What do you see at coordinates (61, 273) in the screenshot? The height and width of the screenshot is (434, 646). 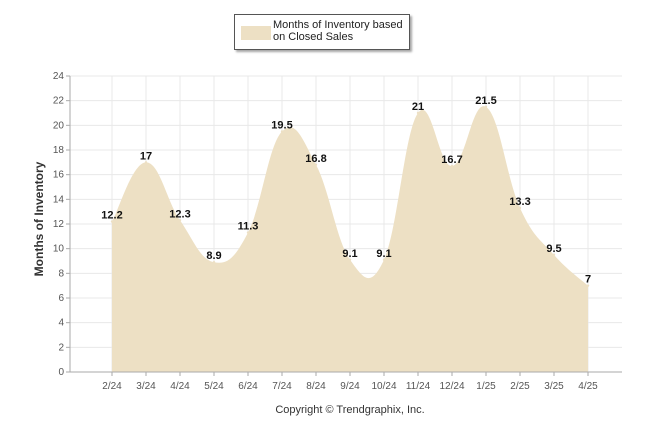 I see `y-tick-label: 8` at bounding box center [61, 273].